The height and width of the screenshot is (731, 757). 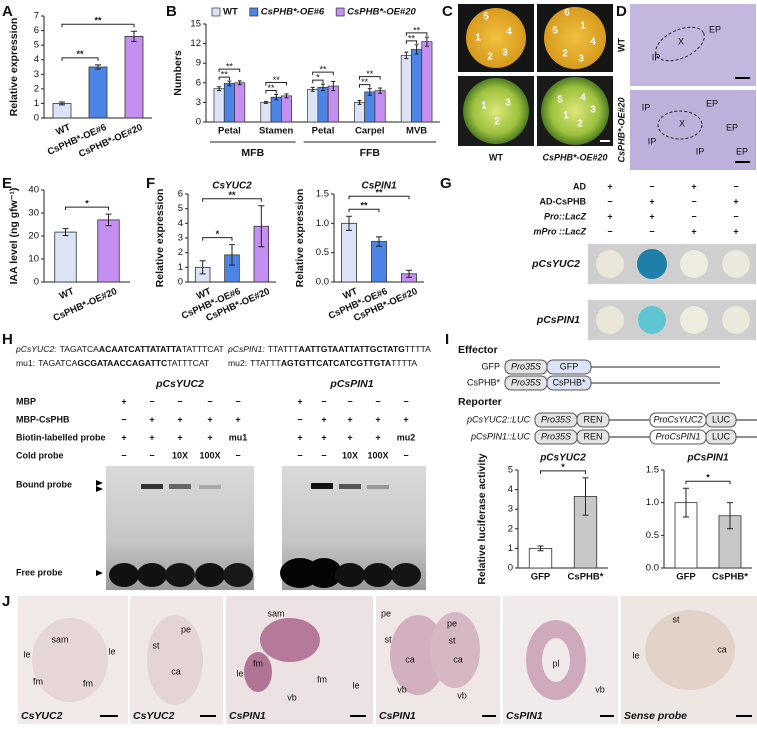 What do you see at coordinates (218, 234) in the screenshot?
I see `significance-label: *` at bounding box center [218, 234].